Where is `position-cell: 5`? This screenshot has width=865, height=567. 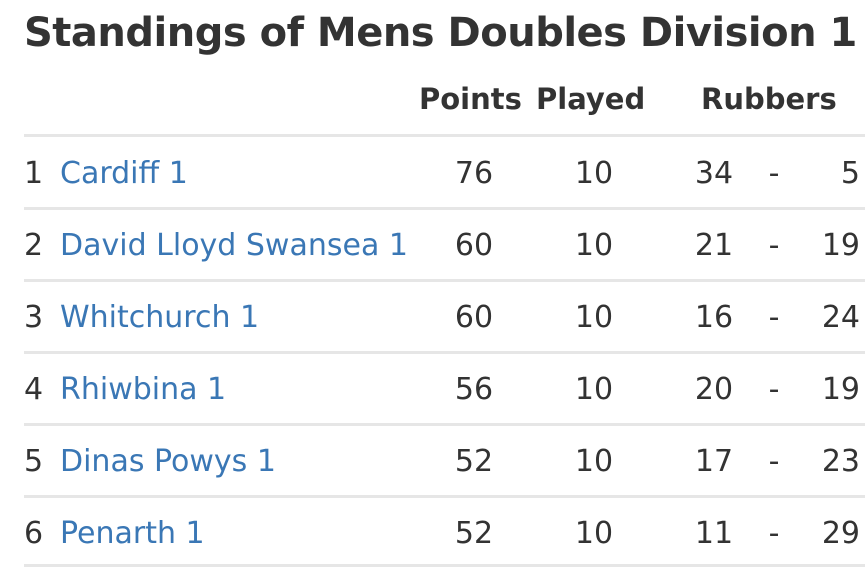 position-cell: 5 is located at coordinates (34, 461).